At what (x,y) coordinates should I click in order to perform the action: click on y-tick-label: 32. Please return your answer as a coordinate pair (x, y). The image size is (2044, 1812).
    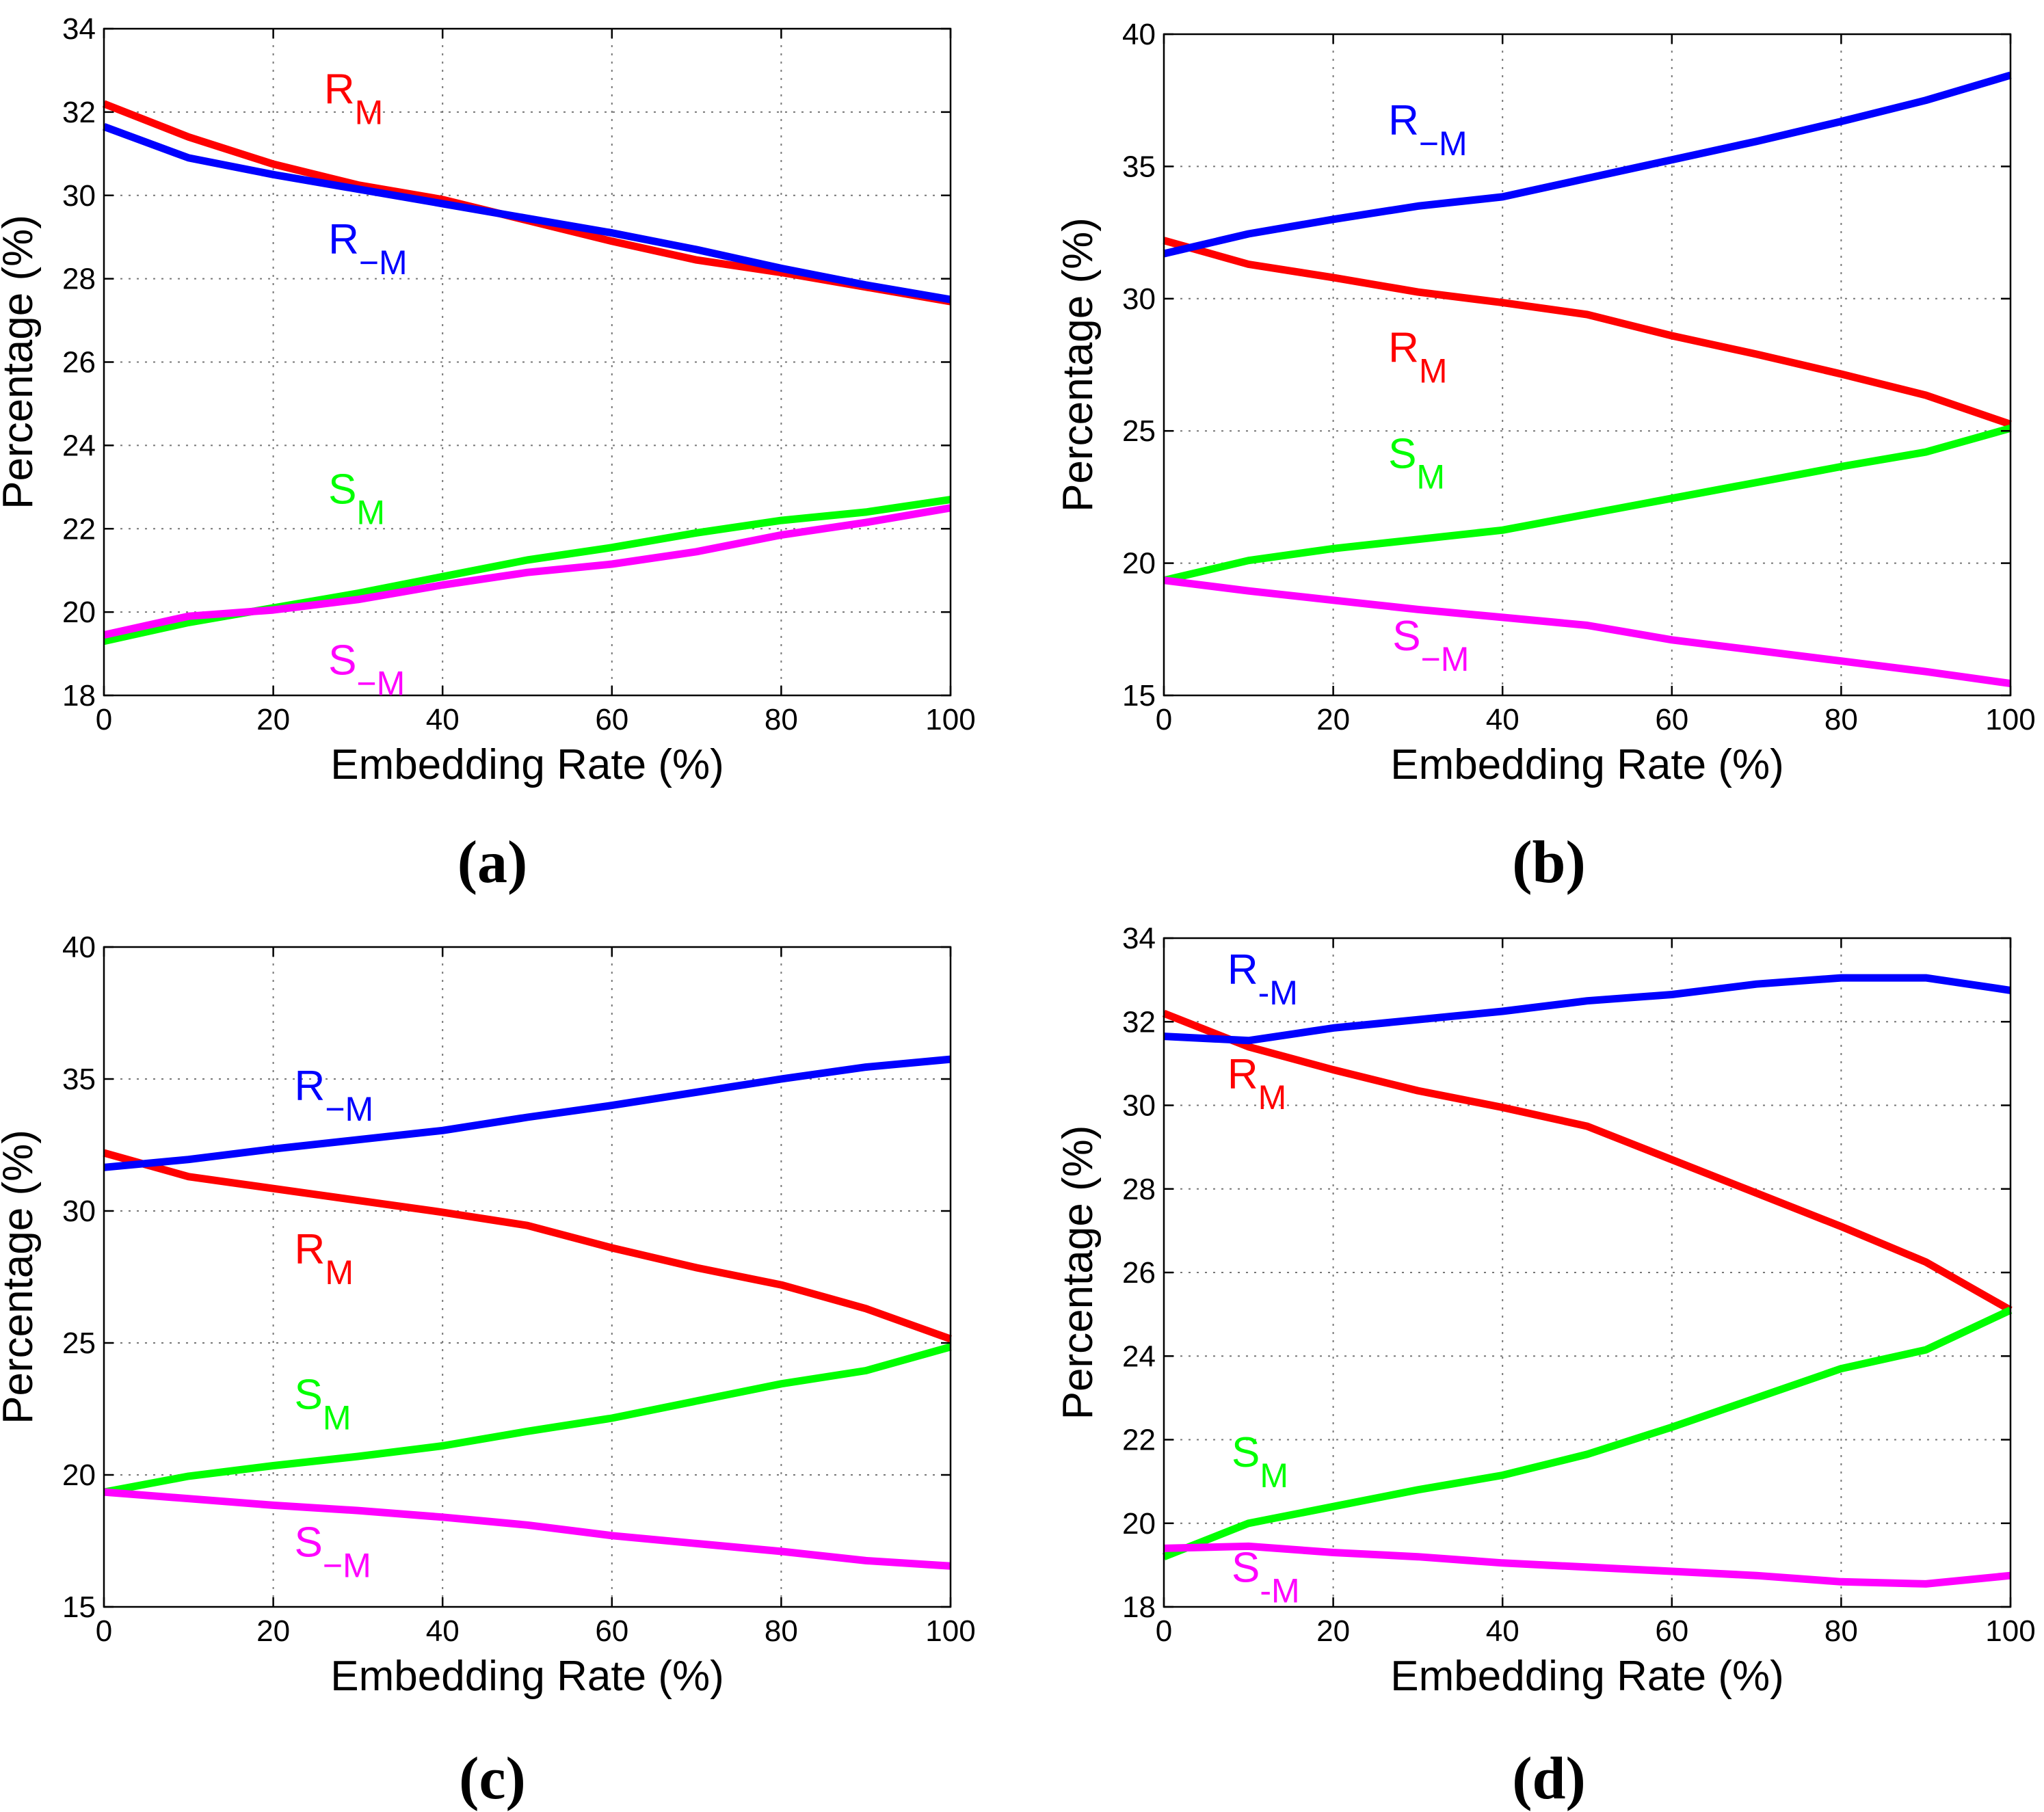
    Looking at the image, I should click on (1139, 1022).